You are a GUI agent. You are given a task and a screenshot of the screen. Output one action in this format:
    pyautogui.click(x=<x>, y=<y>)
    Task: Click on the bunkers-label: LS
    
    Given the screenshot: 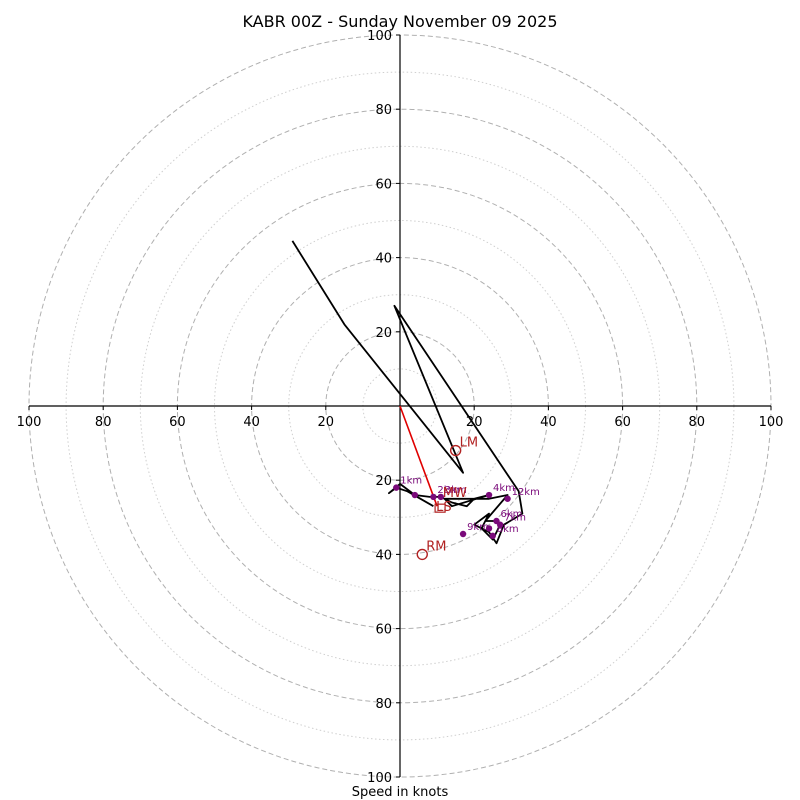 What is the action you would take?
    pyautogui.click(x=444, y=507)
    